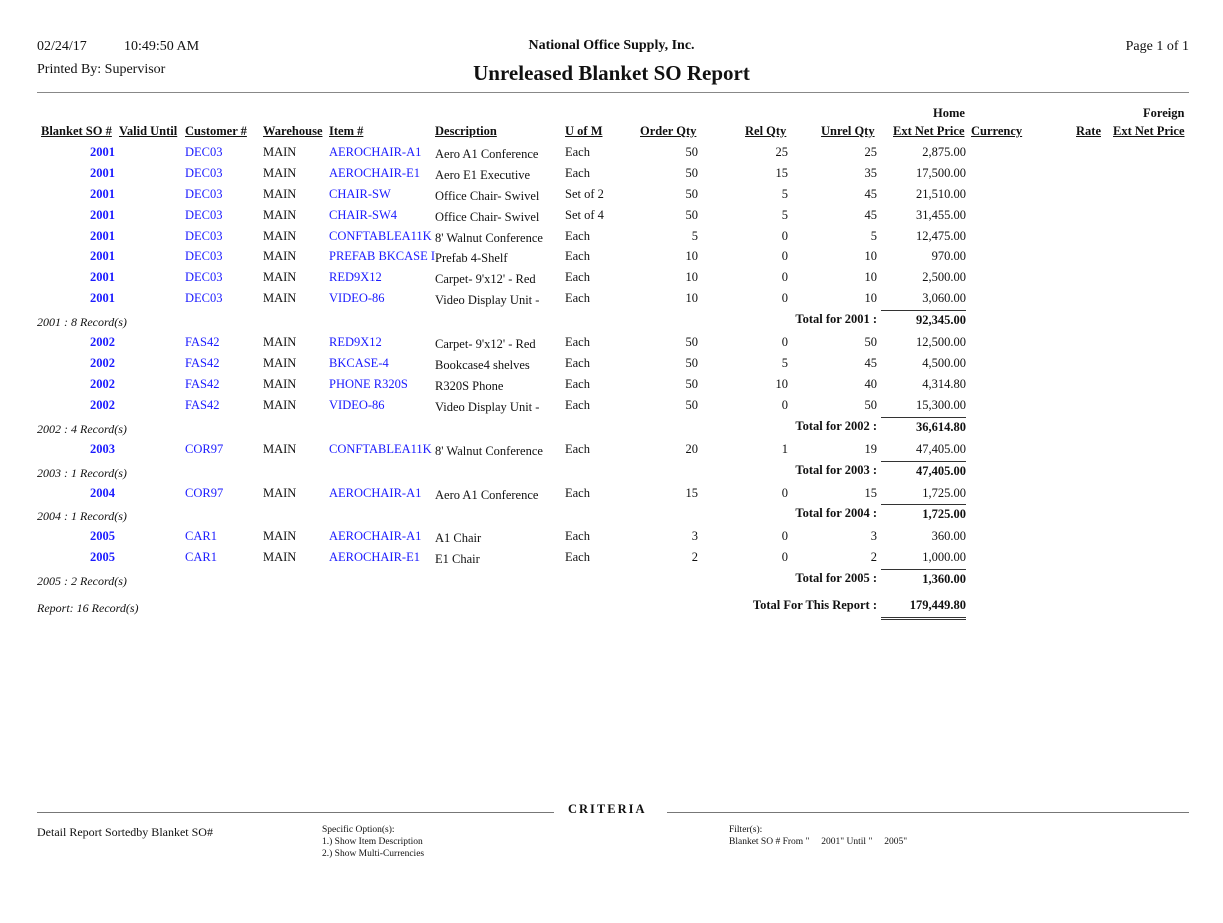  What do you see at coordinates (836, 513) in the screenshot?
I see `group-total-label: Total for 2004 :` at bounding box center [836, 513].